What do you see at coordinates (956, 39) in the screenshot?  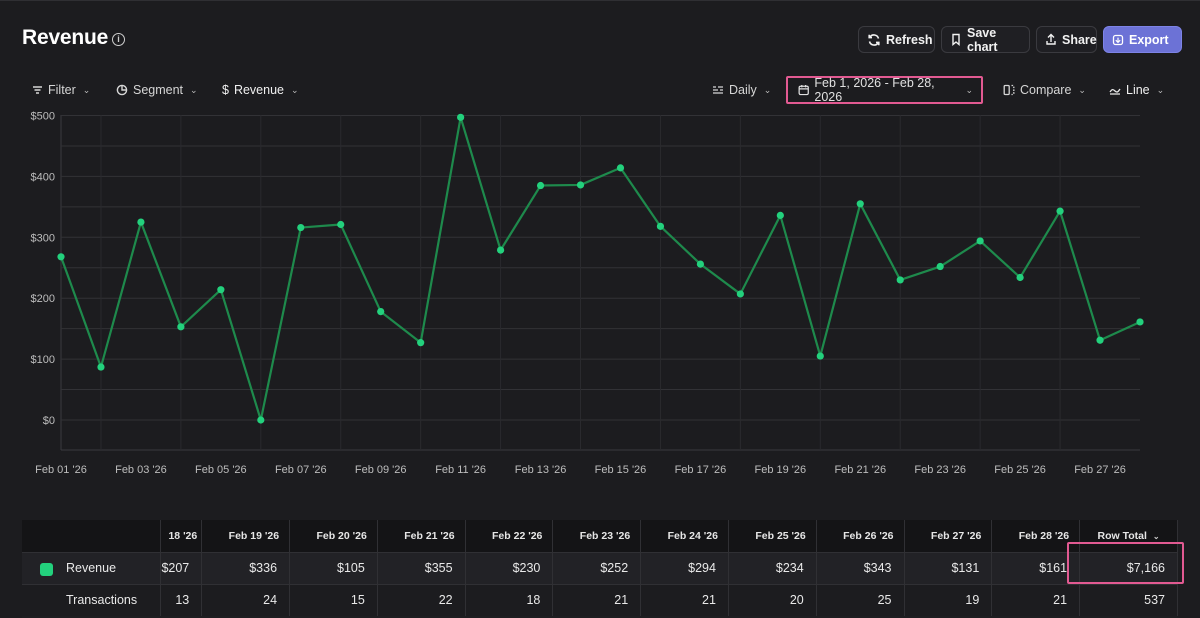 I see `bookmark-icon` at bounding box center [956, 39].